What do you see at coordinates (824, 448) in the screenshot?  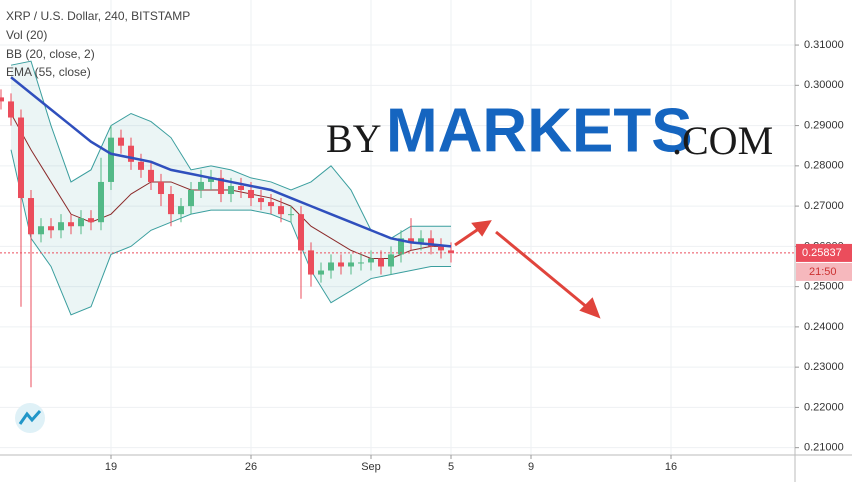 I see `y-tick-label: 0.21000` at bounding box center [824, 448].